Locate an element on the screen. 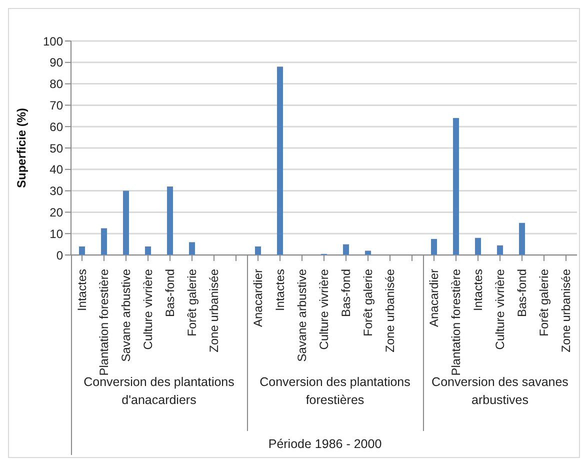 The image size is (588, 476). y-tick-label: 90 is located at coordinates (57, 63).